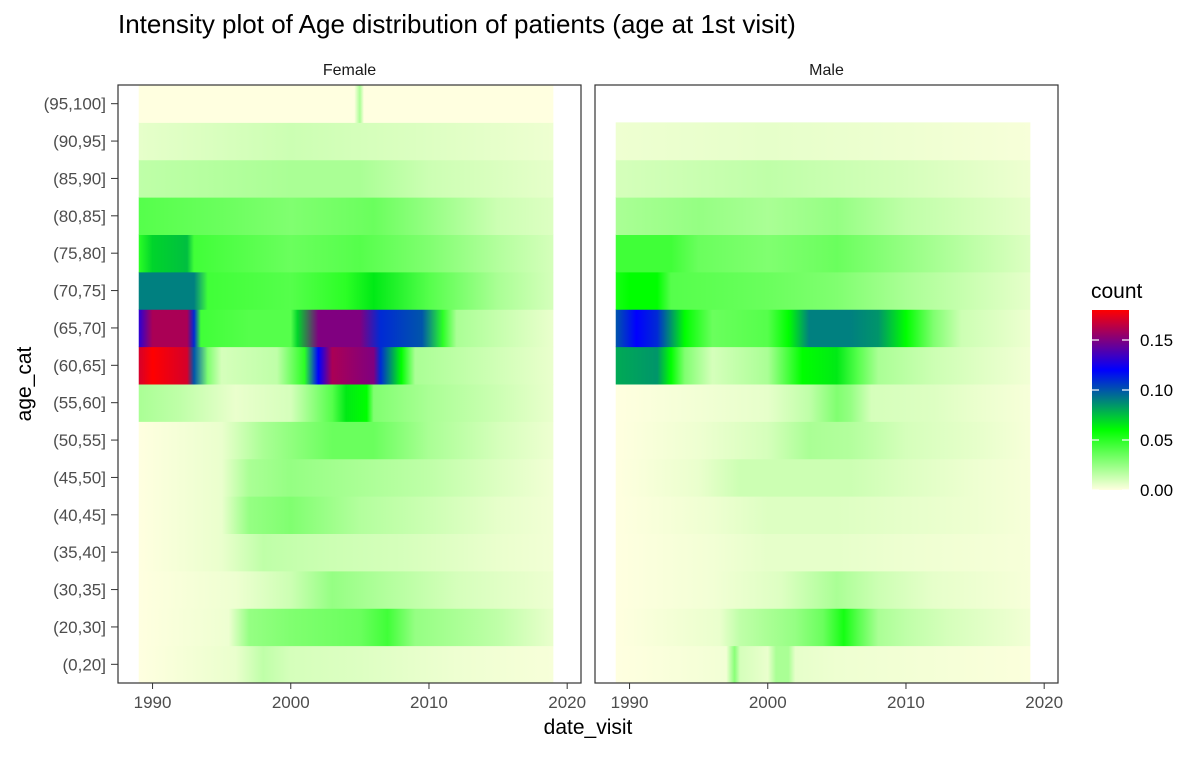  Describe the element at coordinates (79, 440) in the screenshot. I see `y-tick-label: (50,55]` at that location.